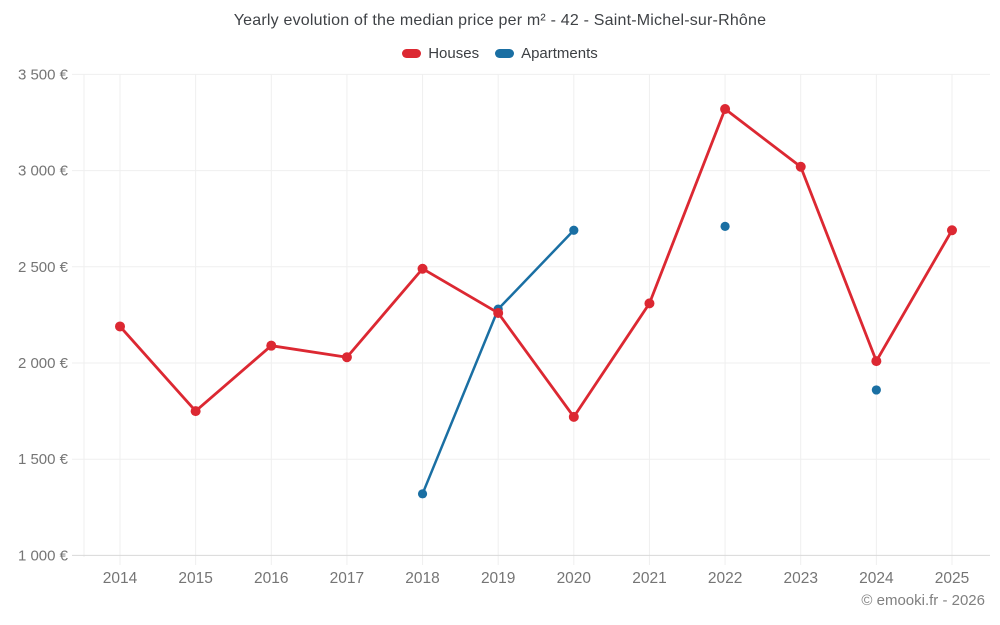 This screenshot has height=625, width=1000. I want to click on y-tick-label: 3 500 €, so click(43, 74).